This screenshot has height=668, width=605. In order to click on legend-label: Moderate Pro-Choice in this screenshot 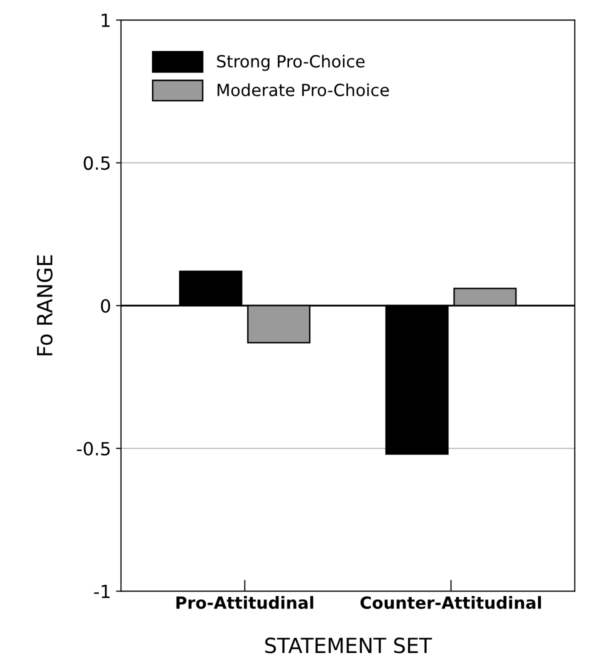, I will do `click(303, 89)`.